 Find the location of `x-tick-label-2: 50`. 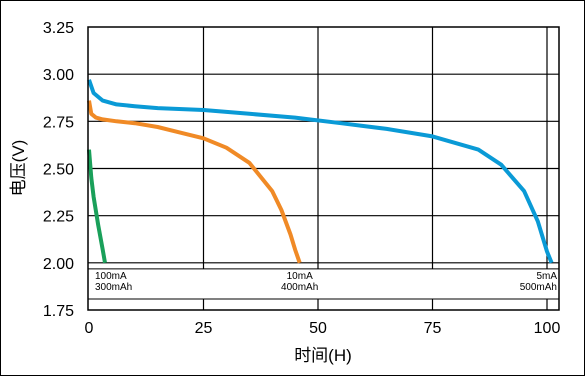

x-tick-label-2: 50 is located at coordinates (318, 328).